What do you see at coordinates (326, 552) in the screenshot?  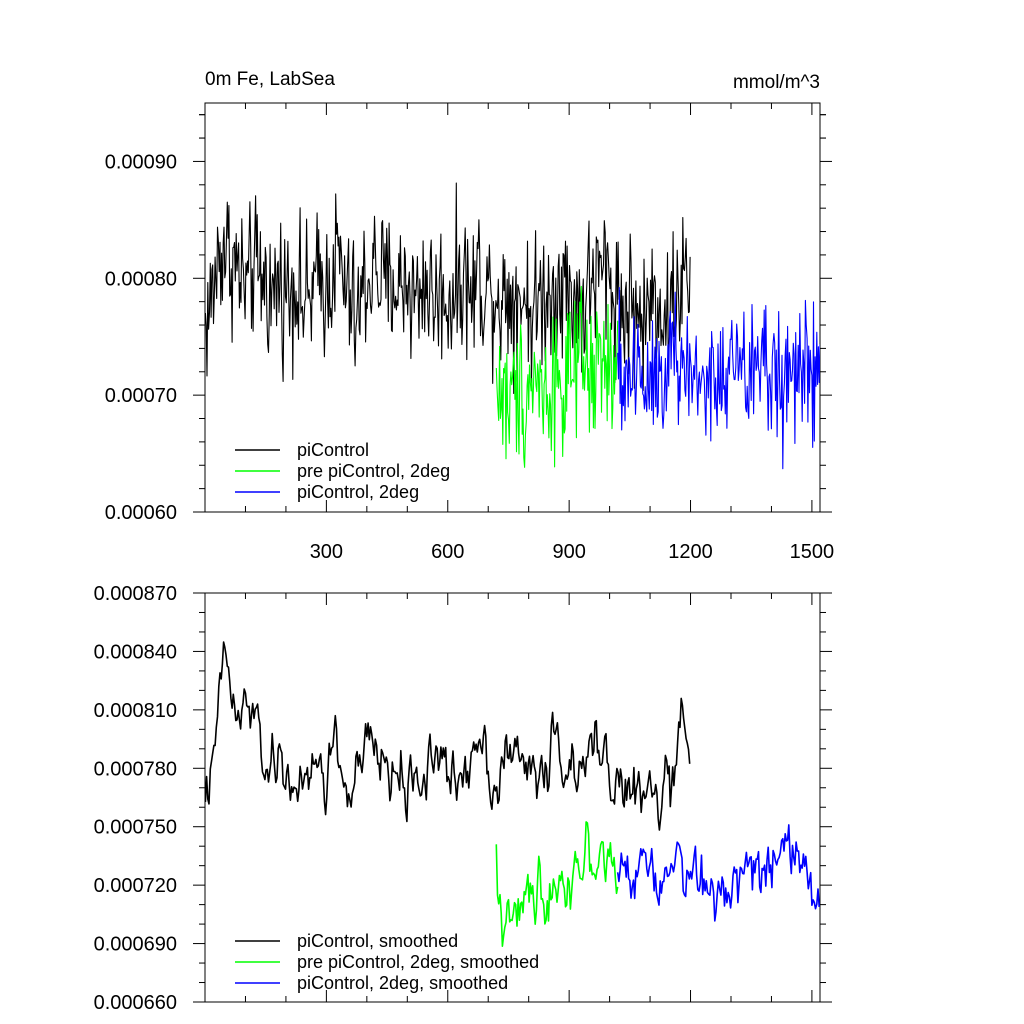 I see `chart-top-x-tick-label: 300` at bounding box center [326, 552].